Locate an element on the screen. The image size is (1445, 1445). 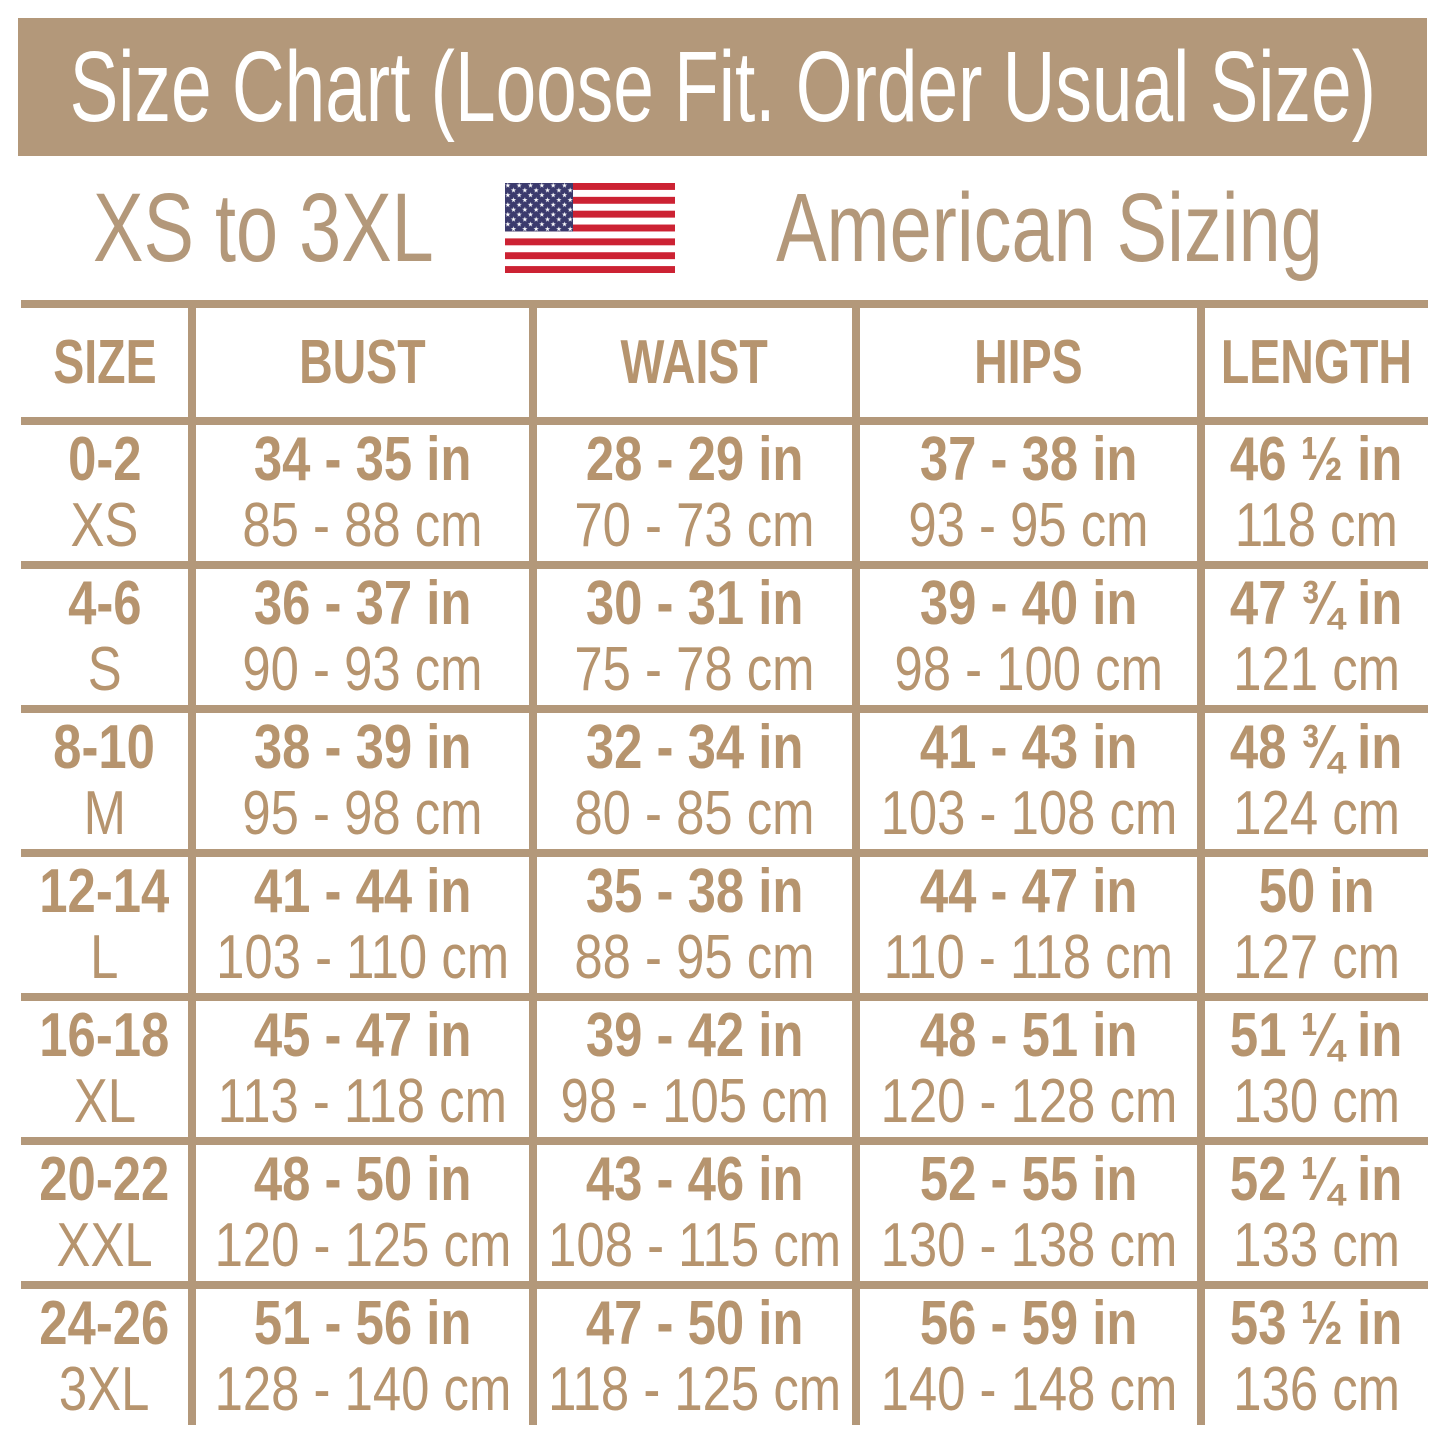
us-flag-icon is located at coordinates (590, 228).